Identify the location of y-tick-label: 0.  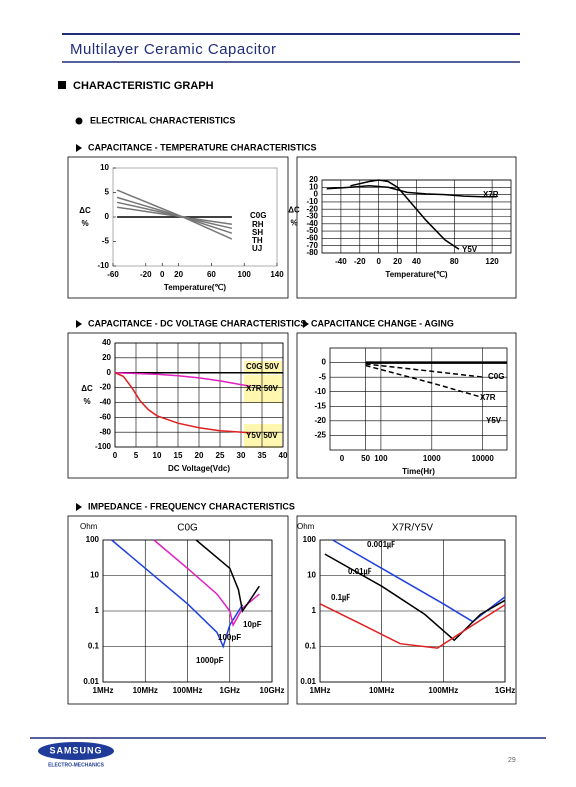
(324, 362).